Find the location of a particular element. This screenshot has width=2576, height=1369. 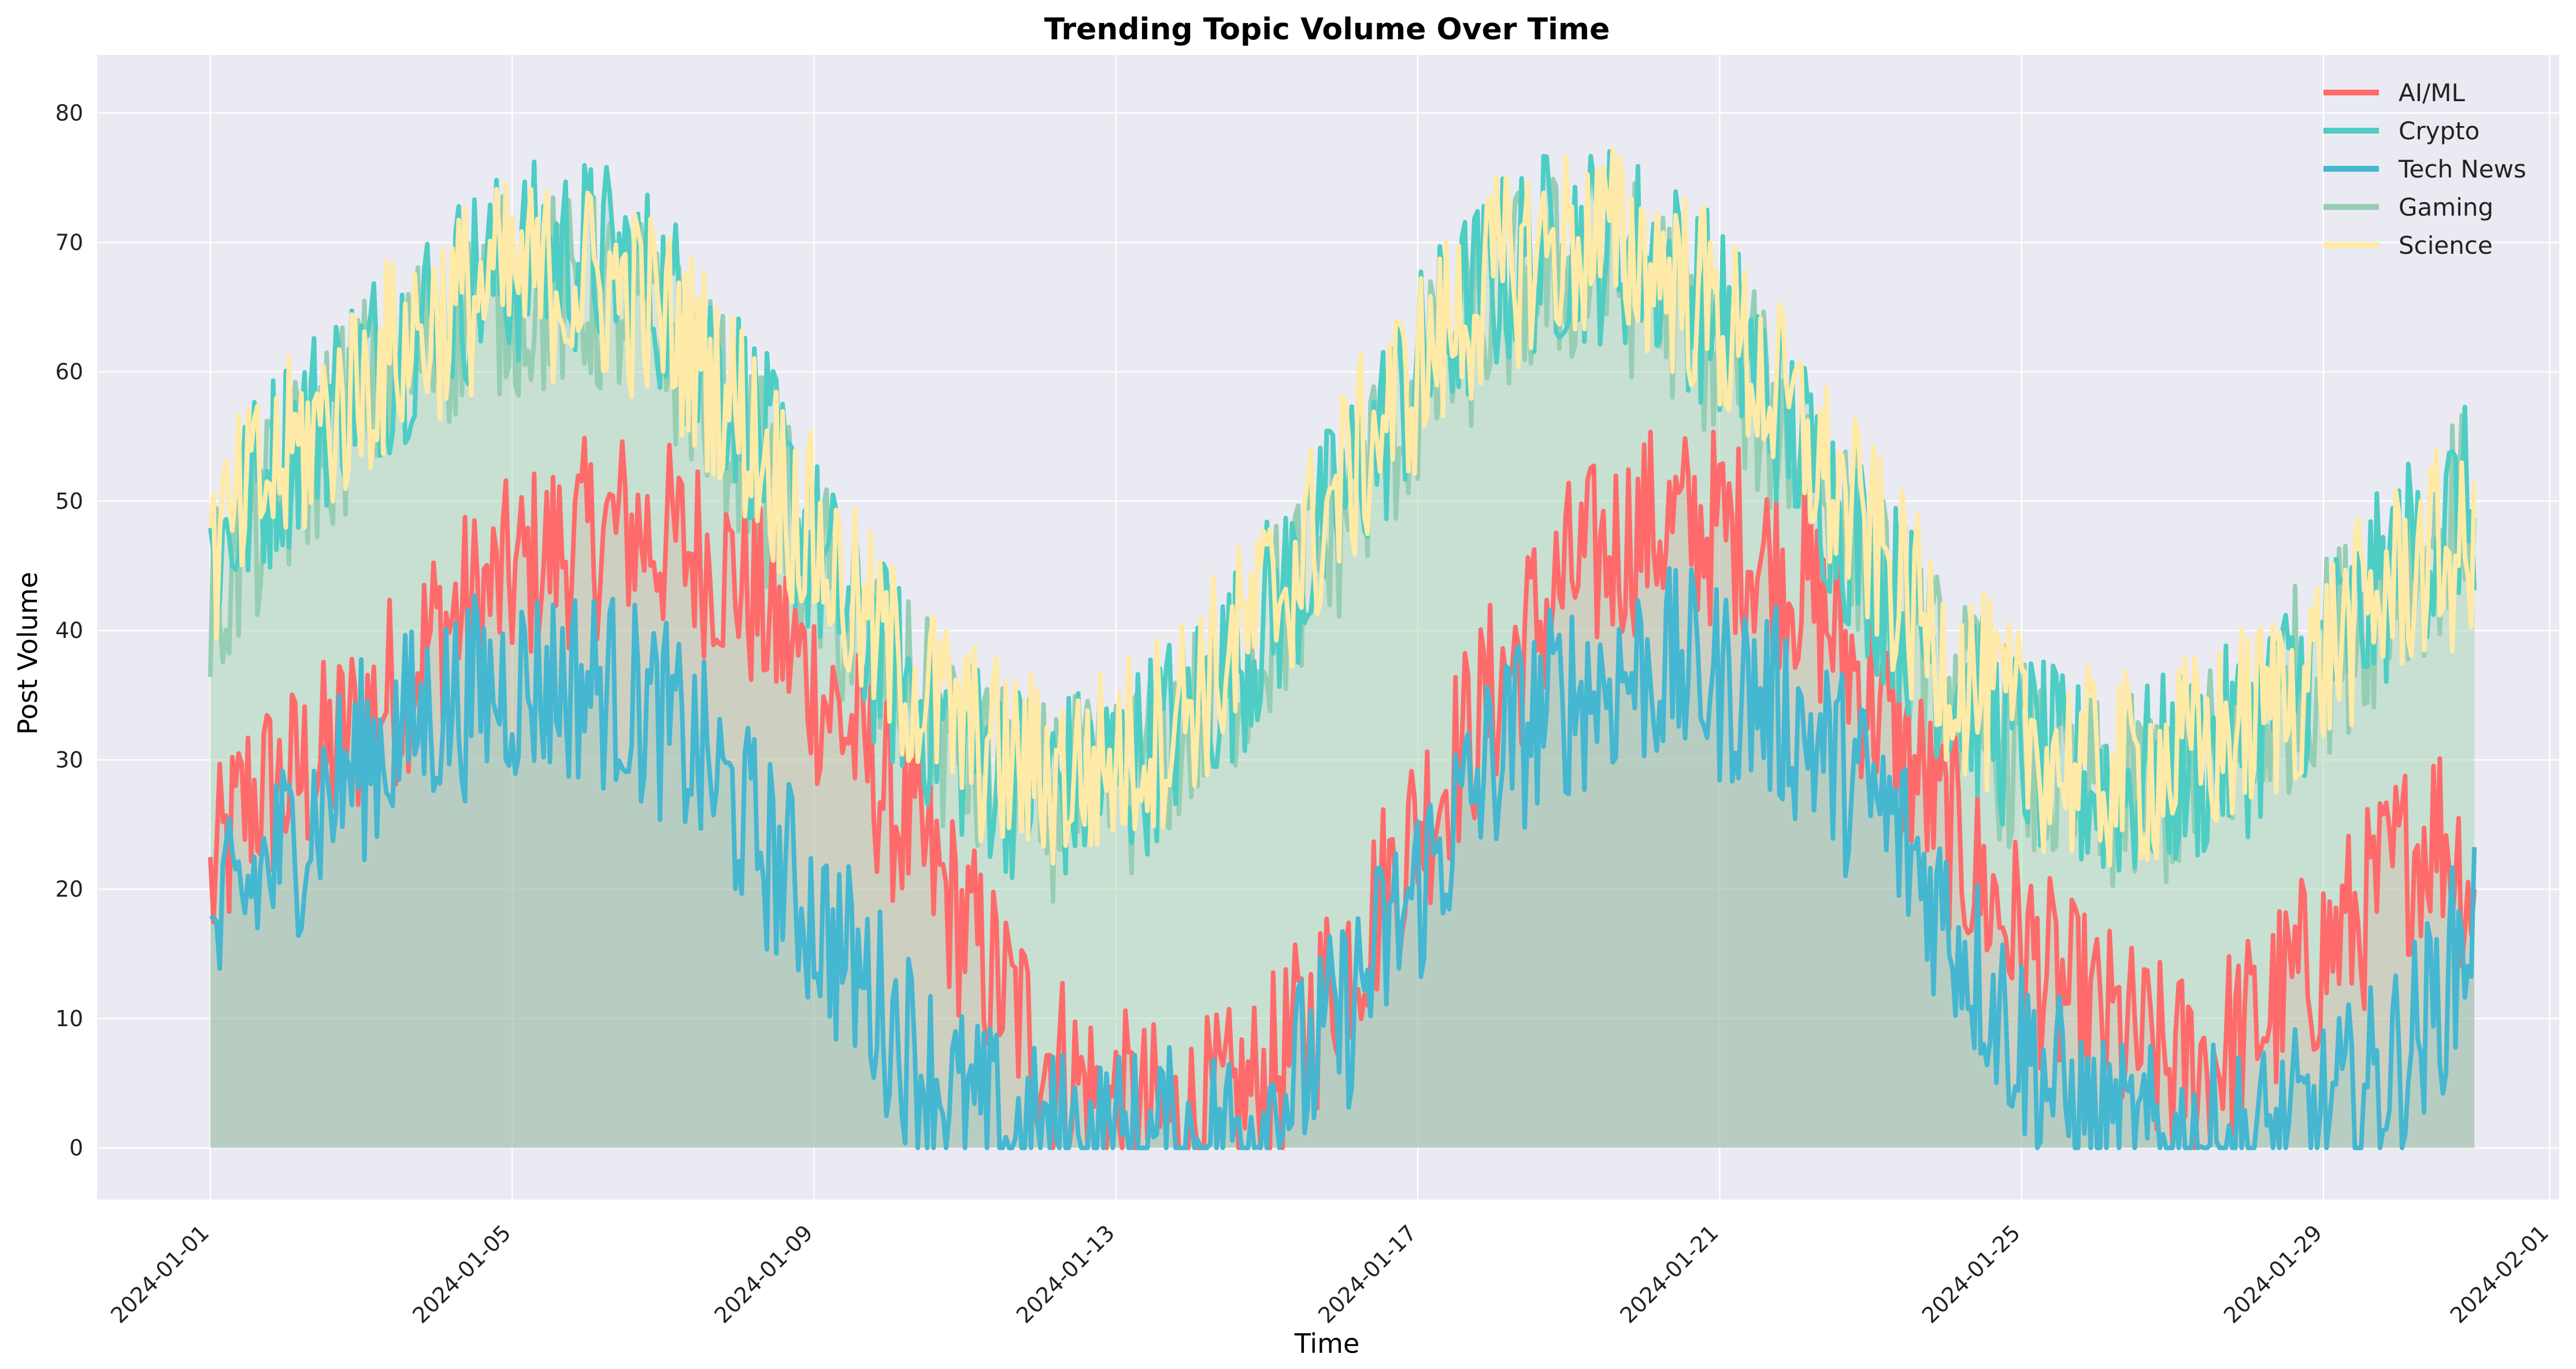

y-tick-label: 60 is located at coordinates (69, 371).